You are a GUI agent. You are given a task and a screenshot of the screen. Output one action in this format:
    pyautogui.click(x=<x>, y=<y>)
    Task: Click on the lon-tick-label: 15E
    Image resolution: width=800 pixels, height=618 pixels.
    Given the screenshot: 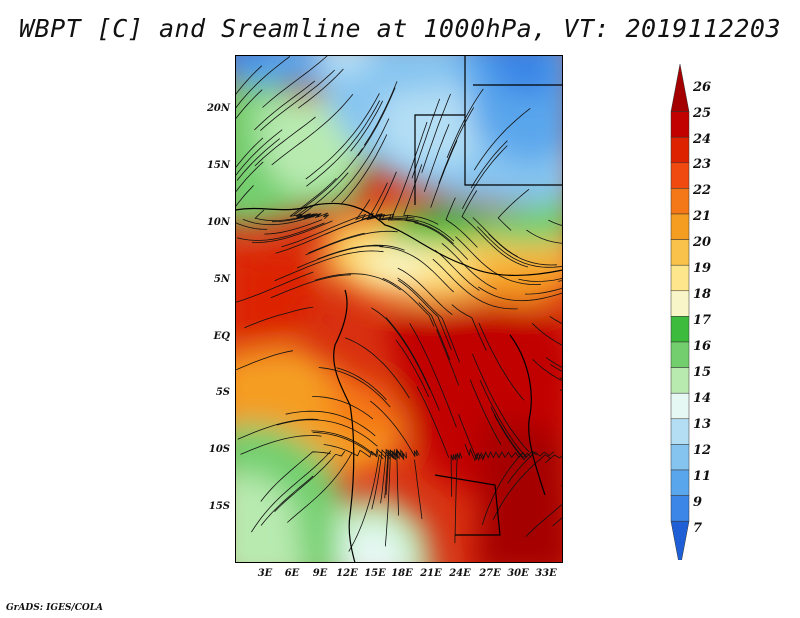 What is the action you would take?
    pyautogui.click(x=375, y=573)
    